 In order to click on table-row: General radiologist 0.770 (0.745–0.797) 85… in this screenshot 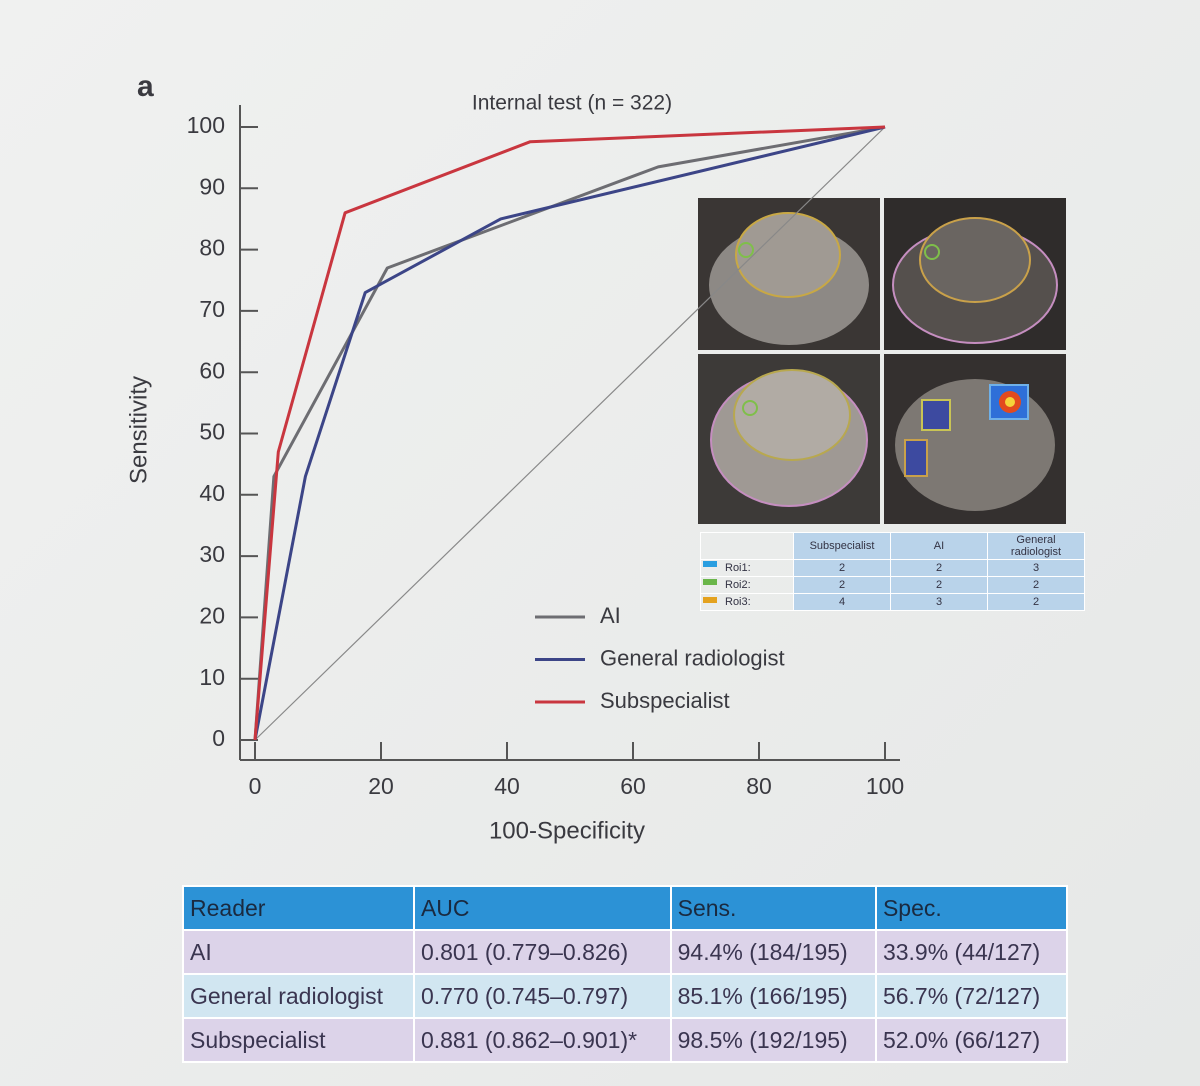, I will do `click(625, 996)`.